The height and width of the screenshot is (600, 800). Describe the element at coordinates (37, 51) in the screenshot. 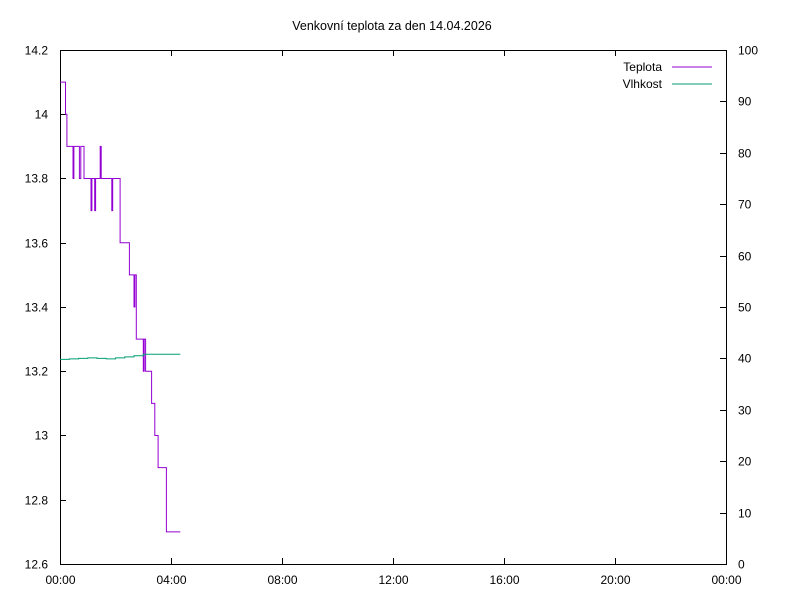

I see `y-left-tick-label: 14.2` at that location.